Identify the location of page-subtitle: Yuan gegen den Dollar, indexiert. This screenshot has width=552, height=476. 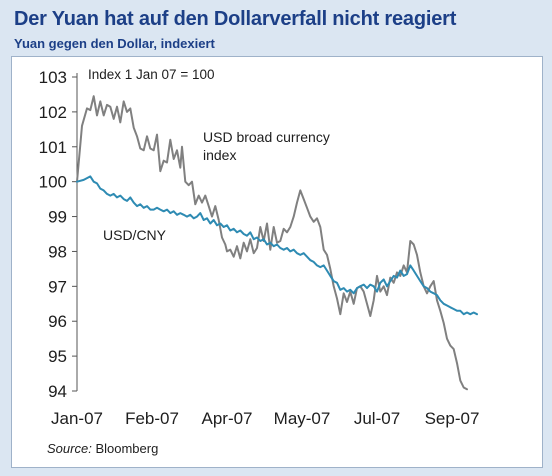
(114, 43).